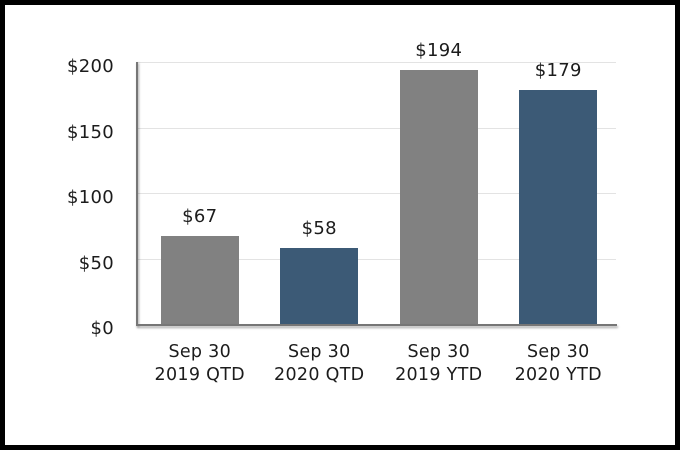 The height and width of the screenshot is (450, 680). What do you see at coordinates (439, 375) in the screenshot?
I see `x-tick-line: 2019 YTD` at bounding box center [439, 375].